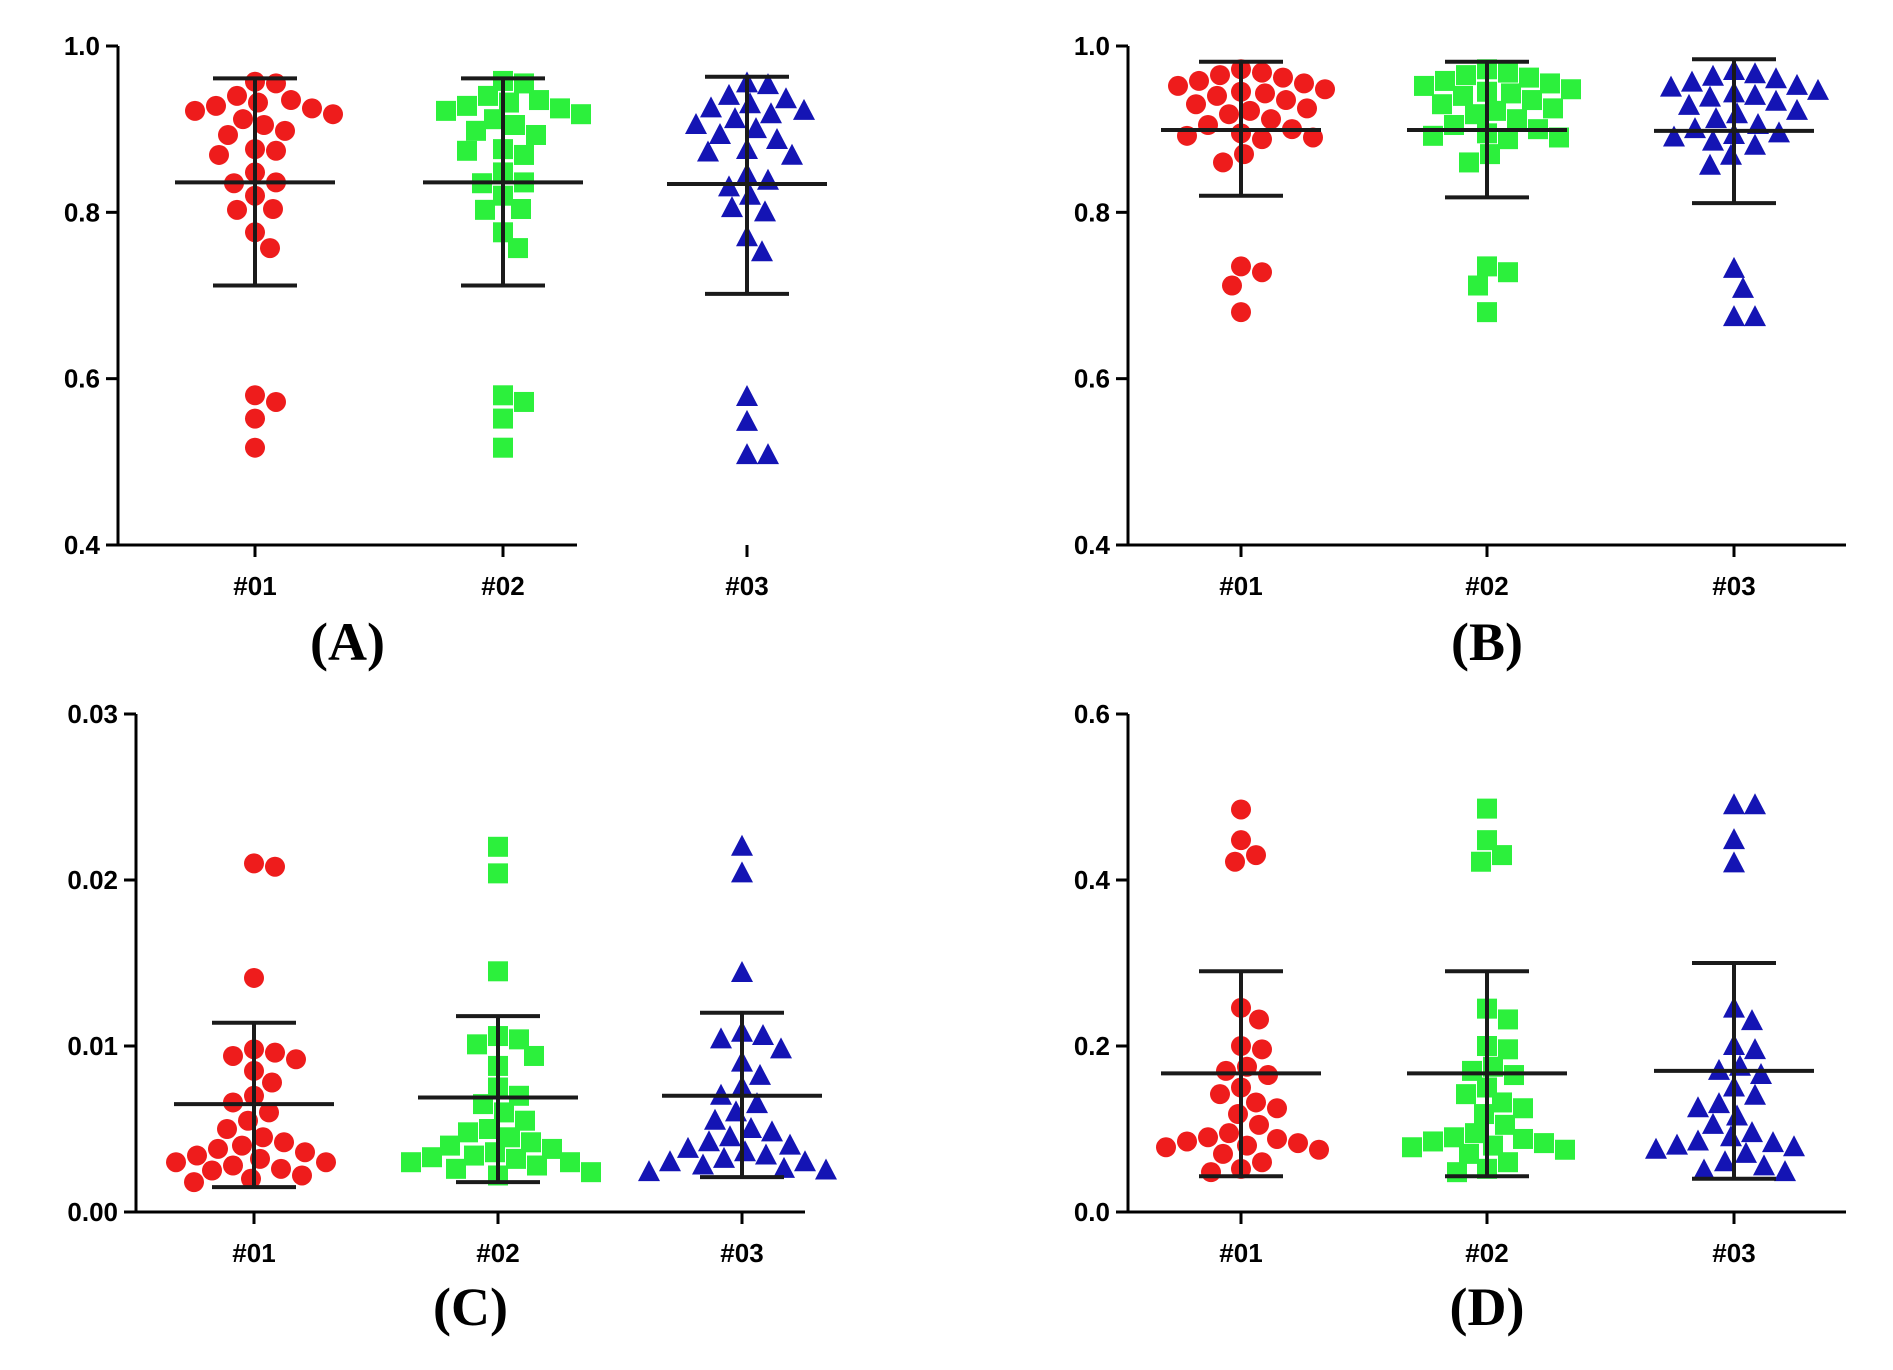 Image resolution: width=1893 pixels, height=1370 pixels. What do you see at coordinates (502, 586) in the screenshot?
I see `x-tick-label: #02` at bounding box center [502, 586].